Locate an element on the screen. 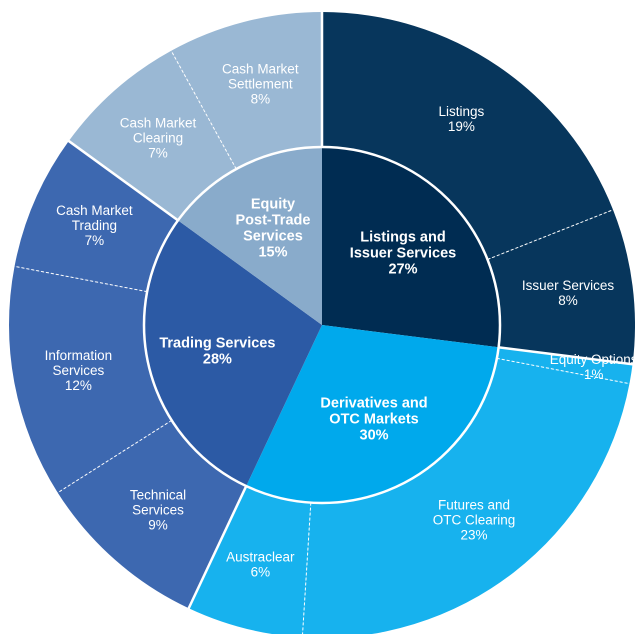 The width and height of the screenshot is (635, 634). outer-austraclear-percent: 6% is located at coordinates (261, 571).